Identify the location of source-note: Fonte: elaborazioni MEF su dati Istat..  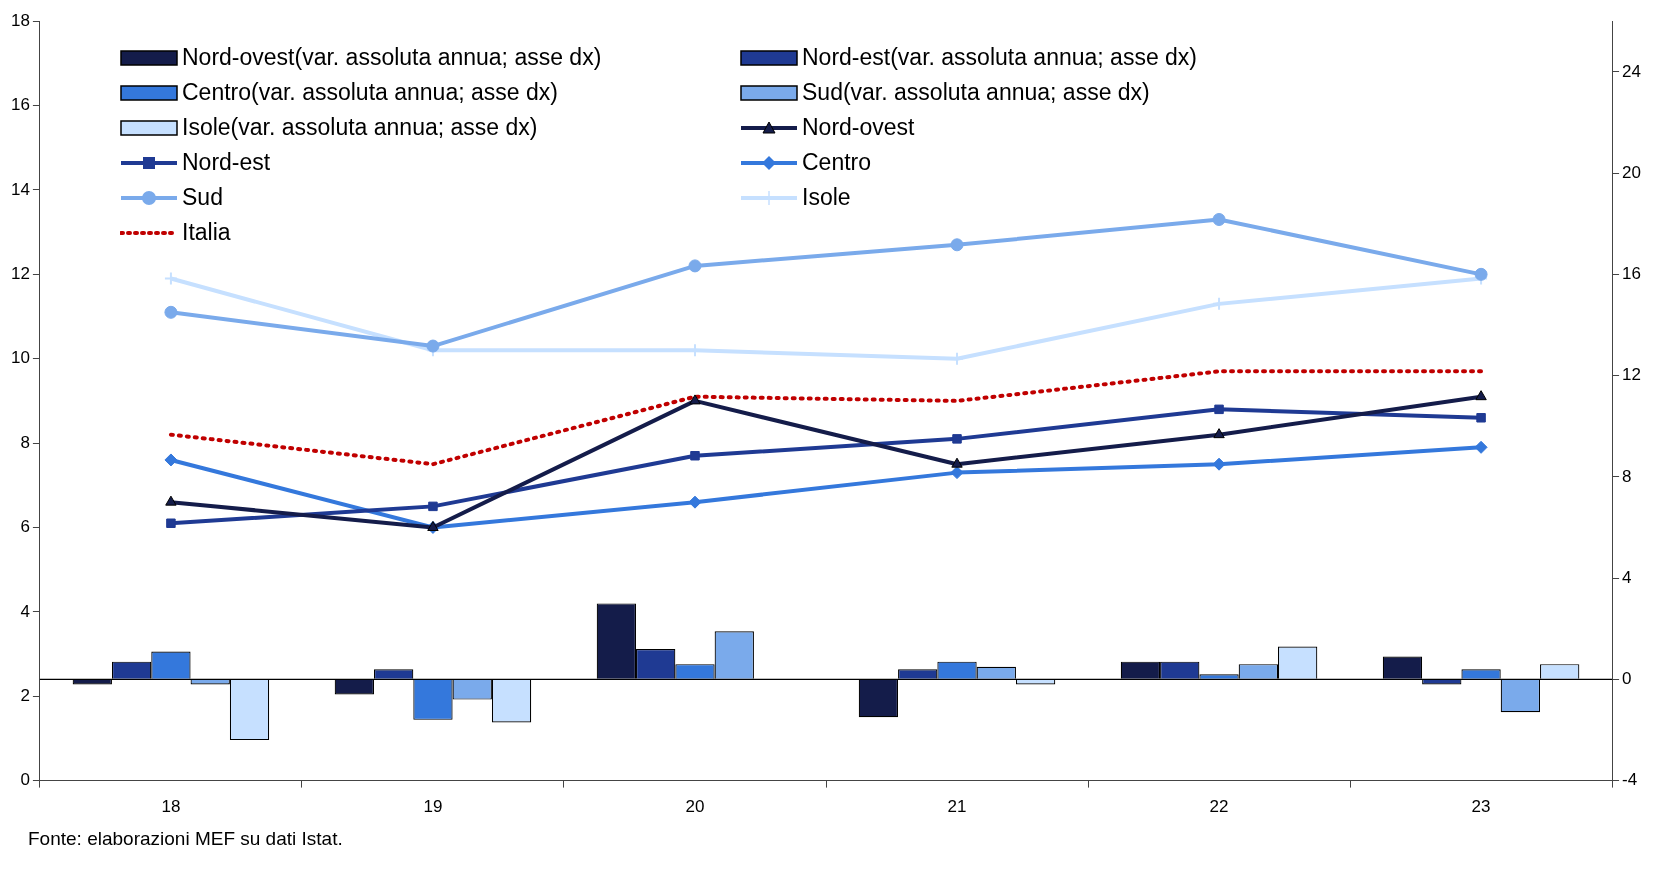
(186, 839).